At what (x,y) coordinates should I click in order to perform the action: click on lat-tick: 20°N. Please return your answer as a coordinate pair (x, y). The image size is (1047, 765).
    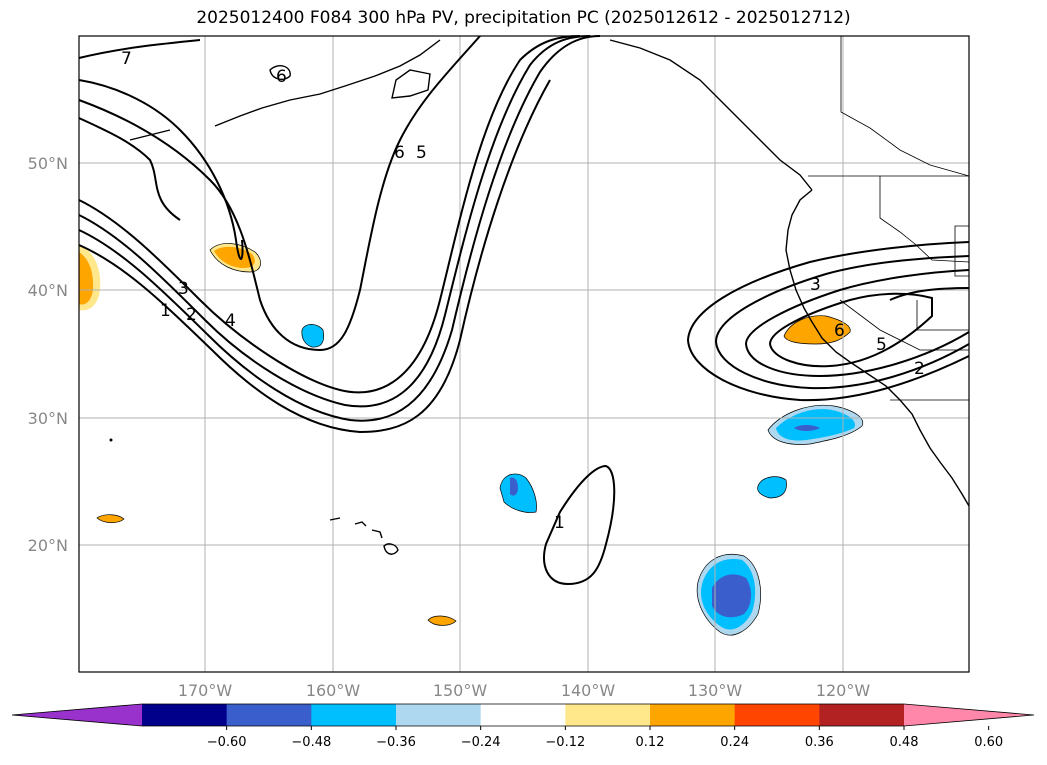
    Looking at the image, I should click on (48, 545).